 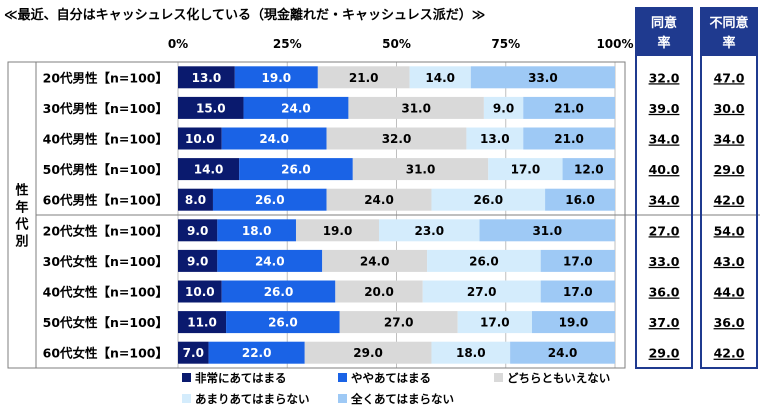 What do you see at coordinates (245, 15) in the screenshot?
I see `chart-title: ≪最近、自分はキャッシュレス化している（現金離れだ・キャッシュレス派だ）≫` at bounding box center [245, 15].